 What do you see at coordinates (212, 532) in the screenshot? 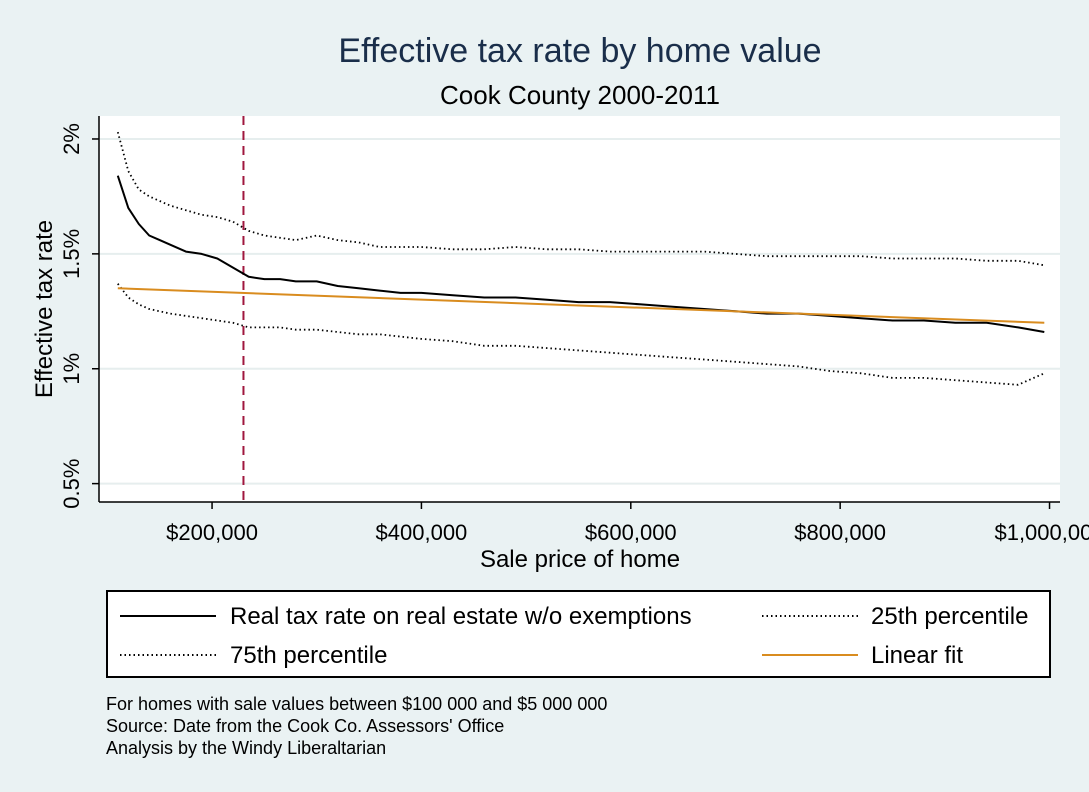
I see `x-tick-label: $200,000` at bounding box center [212, 532].